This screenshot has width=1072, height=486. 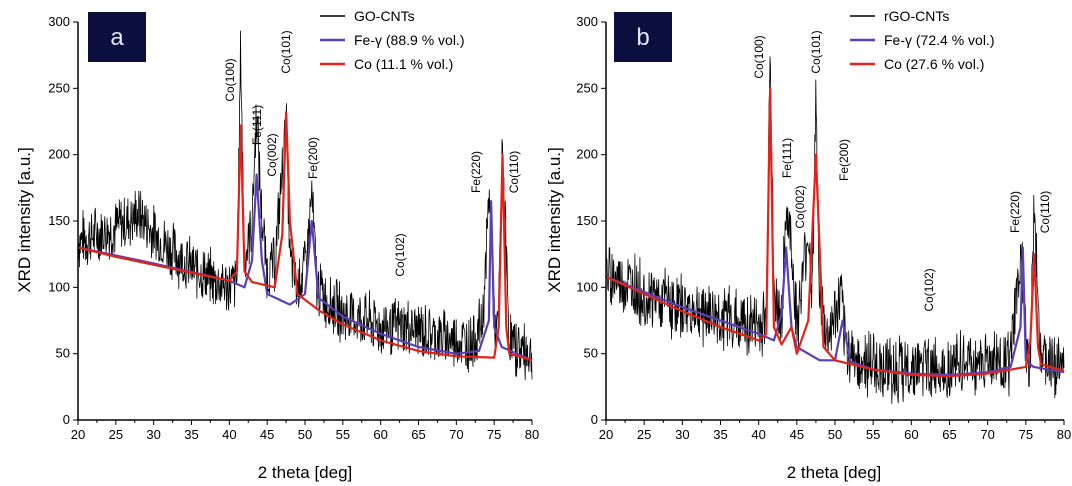 What do you see at coordinates (59, 286) in the screenshot?
I see `panel-a-ytick-label: 100` at bounding box center [59, 286].